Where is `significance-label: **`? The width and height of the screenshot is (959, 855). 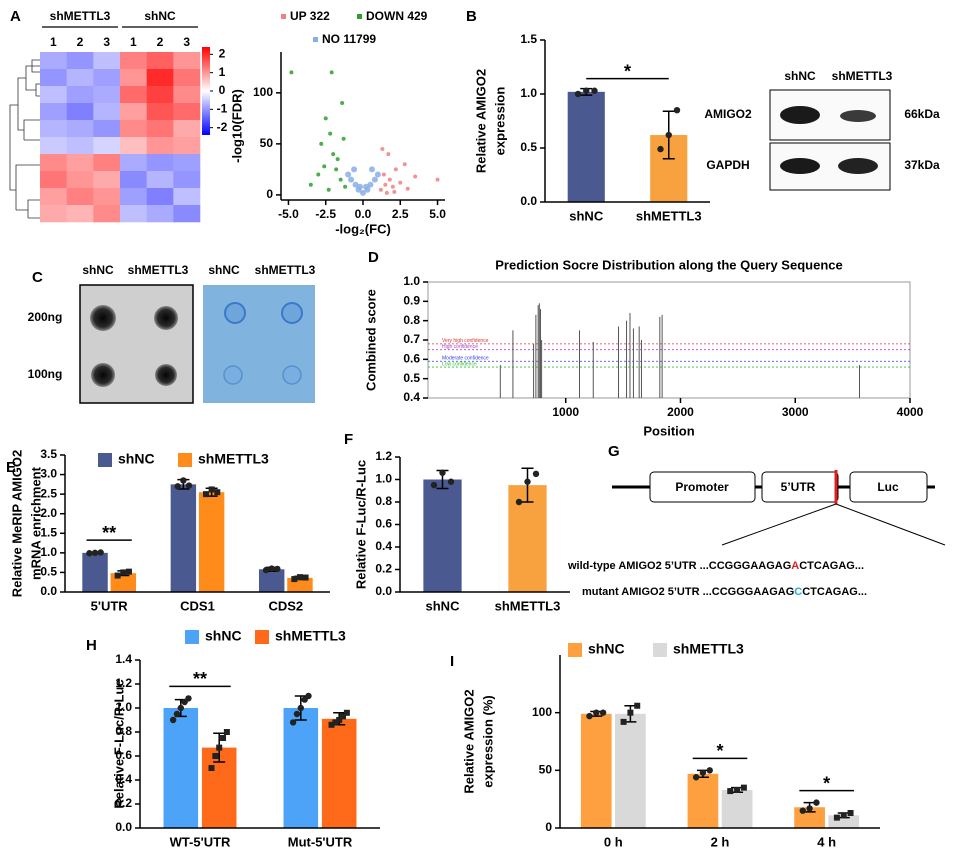 significance-label: ** is located at coordinates (109, 533).